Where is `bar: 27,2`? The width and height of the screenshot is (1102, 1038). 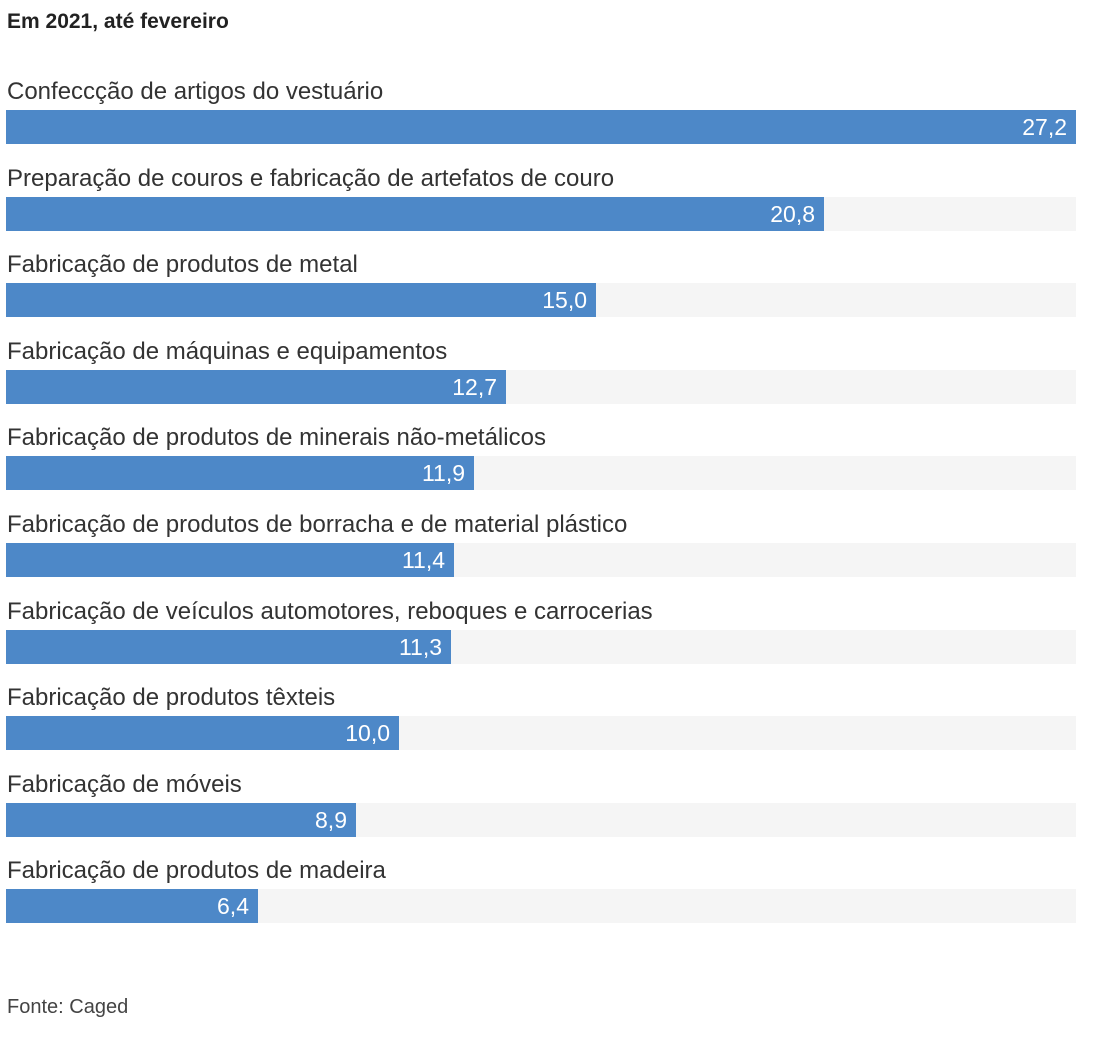
bar: 27,2 is located at coordinates (541, 127).